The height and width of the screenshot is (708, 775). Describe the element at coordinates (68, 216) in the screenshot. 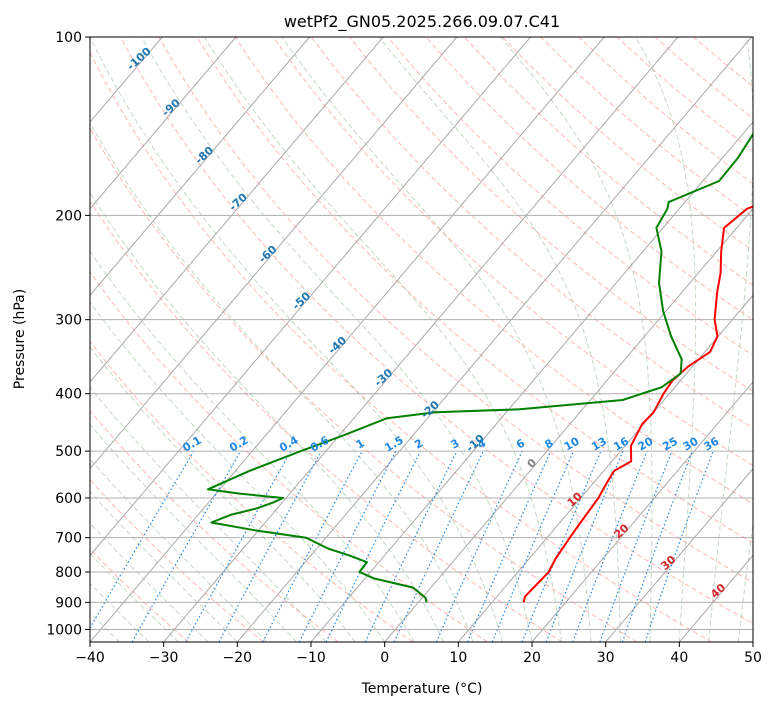

I see `y-tick-label: 200` at that location.